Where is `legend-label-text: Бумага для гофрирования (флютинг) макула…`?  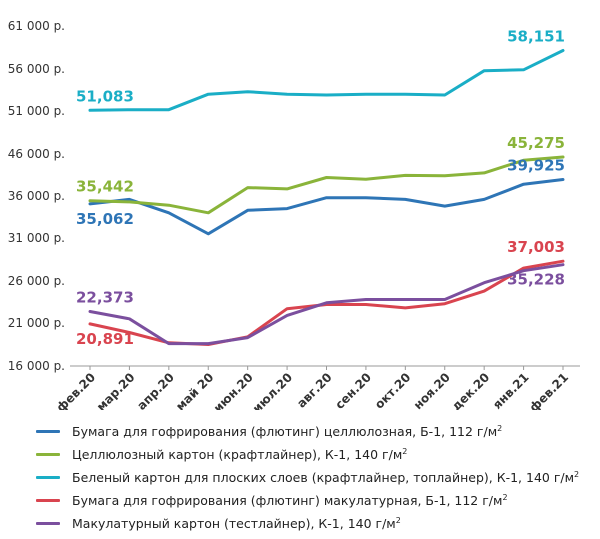 legend-label-text: Бумага для гофрирования (флютинг) макула… is located at coordinates (287, 501).